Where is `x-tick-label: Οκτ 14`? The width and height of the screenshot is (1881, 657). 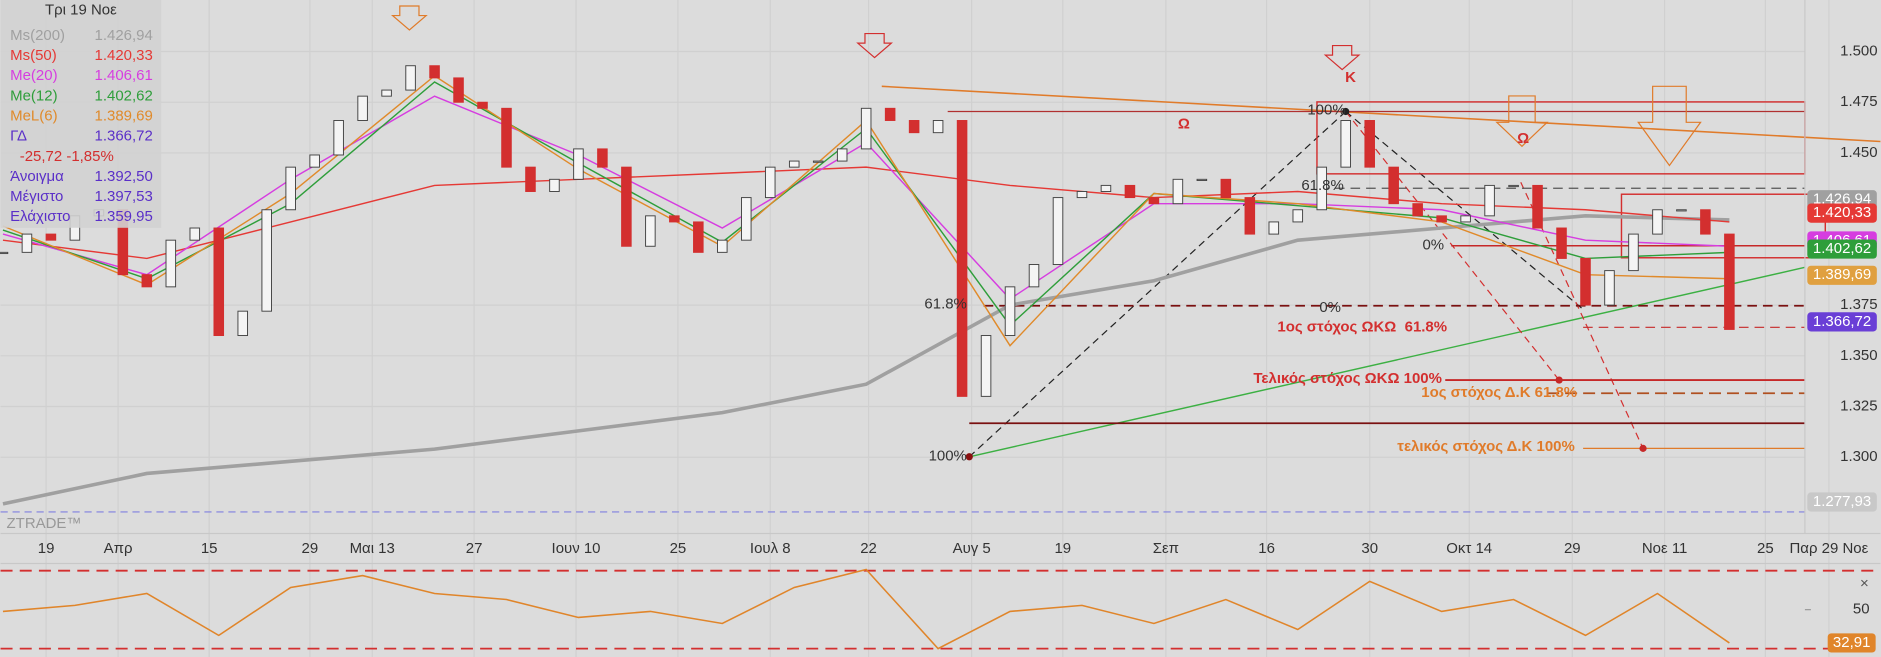 x-tick-label: Οκτ 14 is located at coordinates (1469, 548).